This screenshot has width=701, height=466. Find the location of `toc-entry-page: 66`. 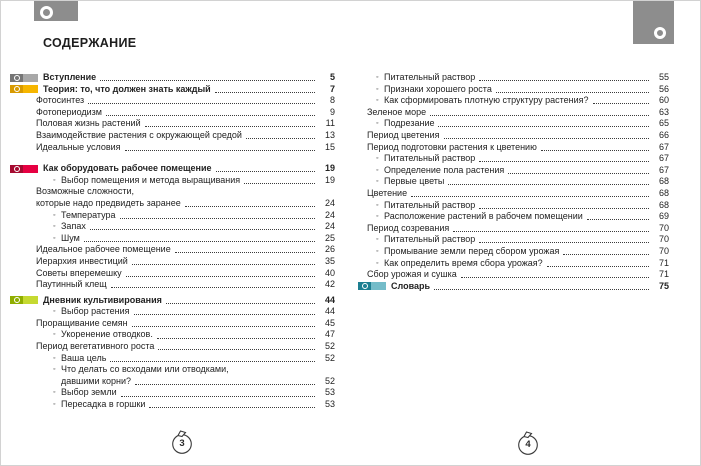

toc-entry-page: 66 is located at coordinates (663, 134).